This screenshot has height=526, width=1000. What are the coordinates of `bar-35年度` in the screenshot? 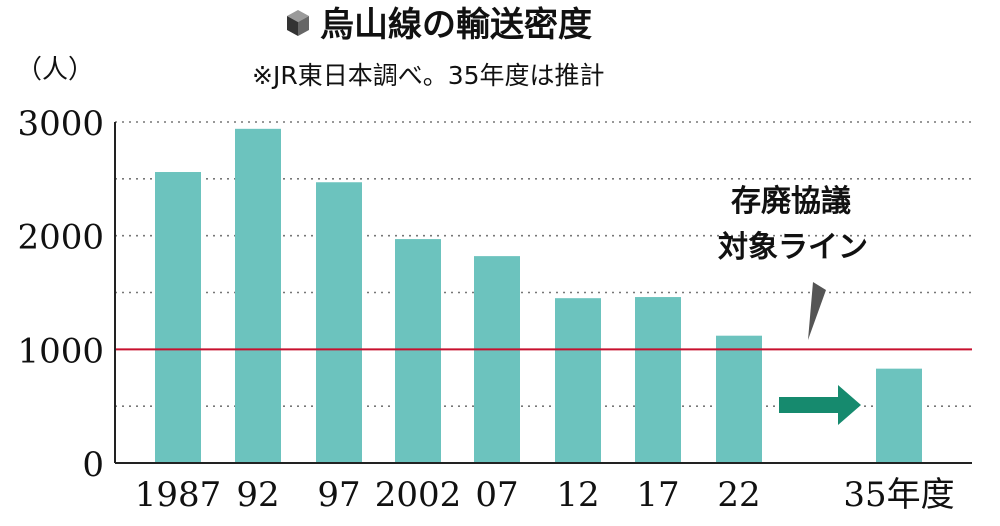 It's located at (899, 415).